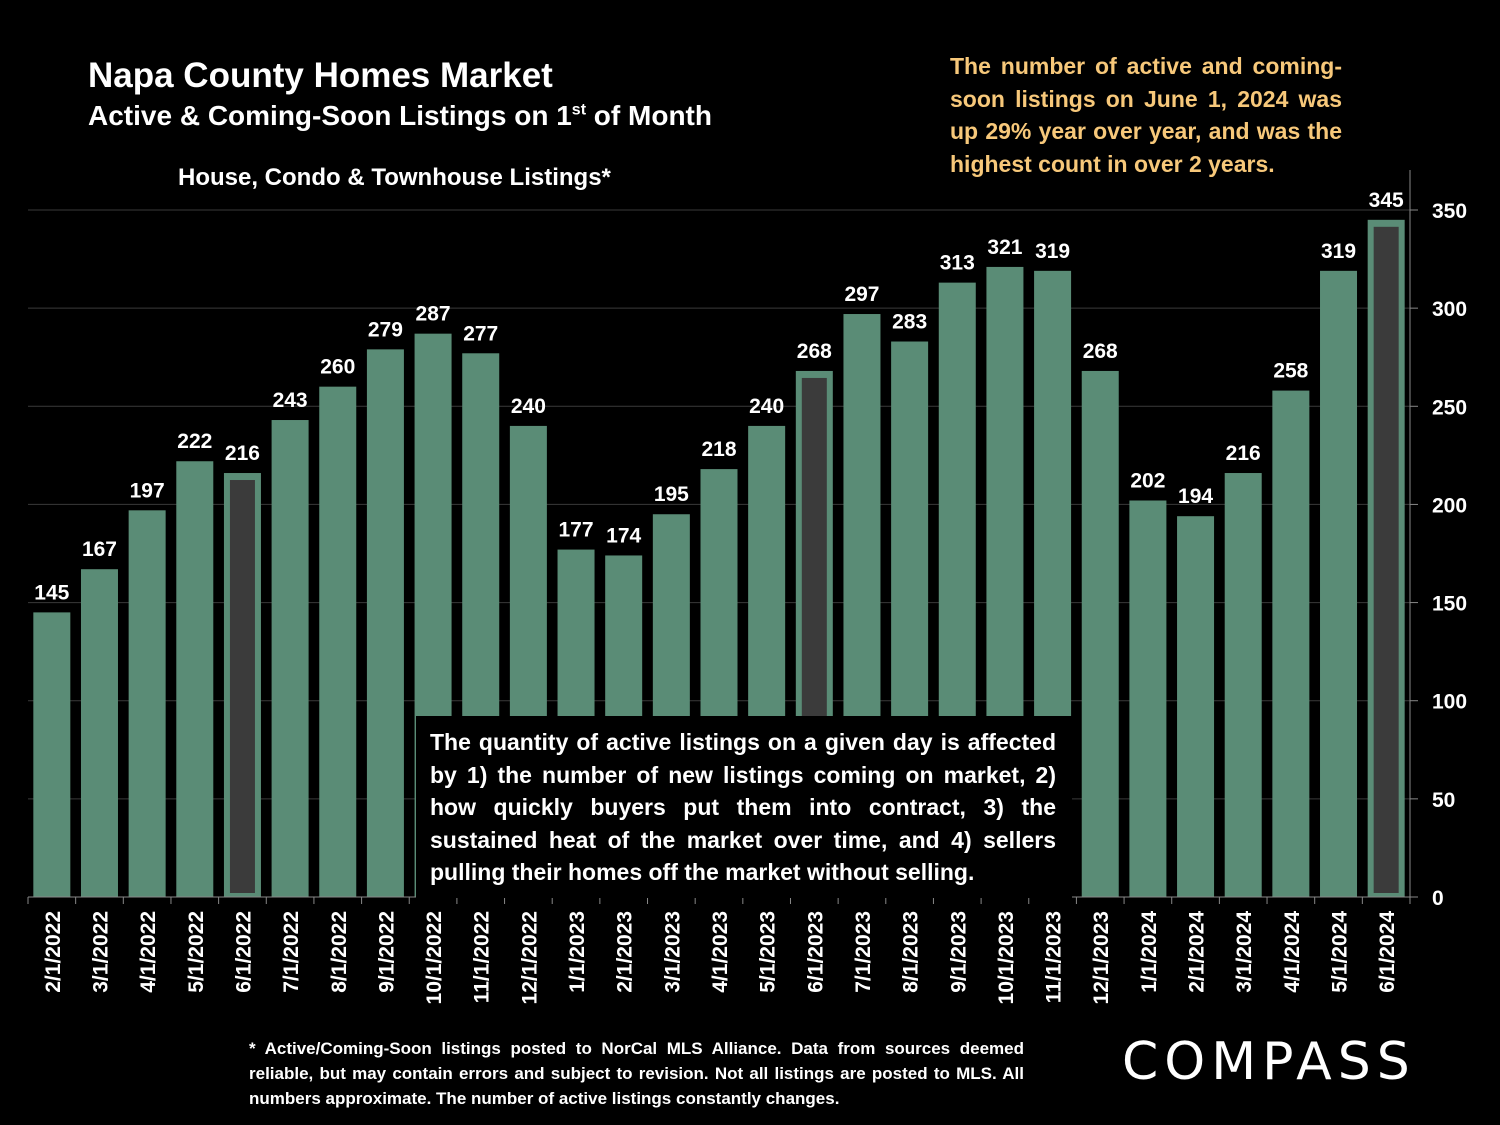 The width and height of the screenshot is (1500, 1125). I want to click on value-label: 197, so click(147, 490).